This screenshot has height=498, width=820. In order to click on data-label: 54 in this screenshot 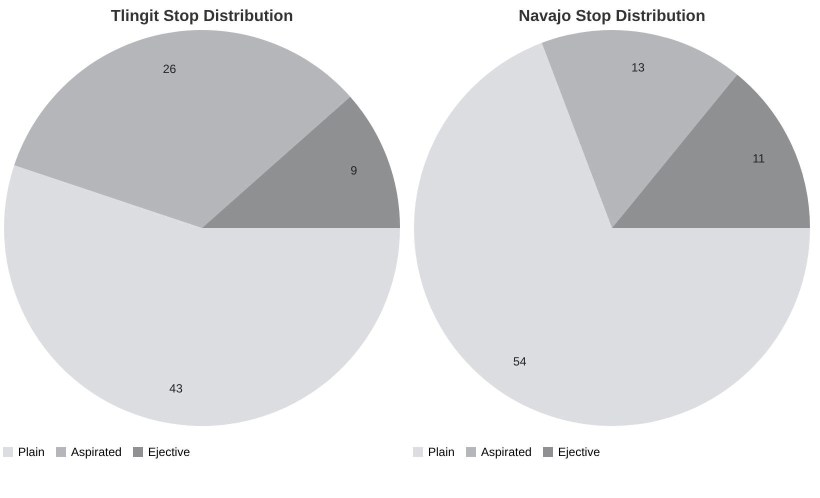, I will do `click(520, 361)`.